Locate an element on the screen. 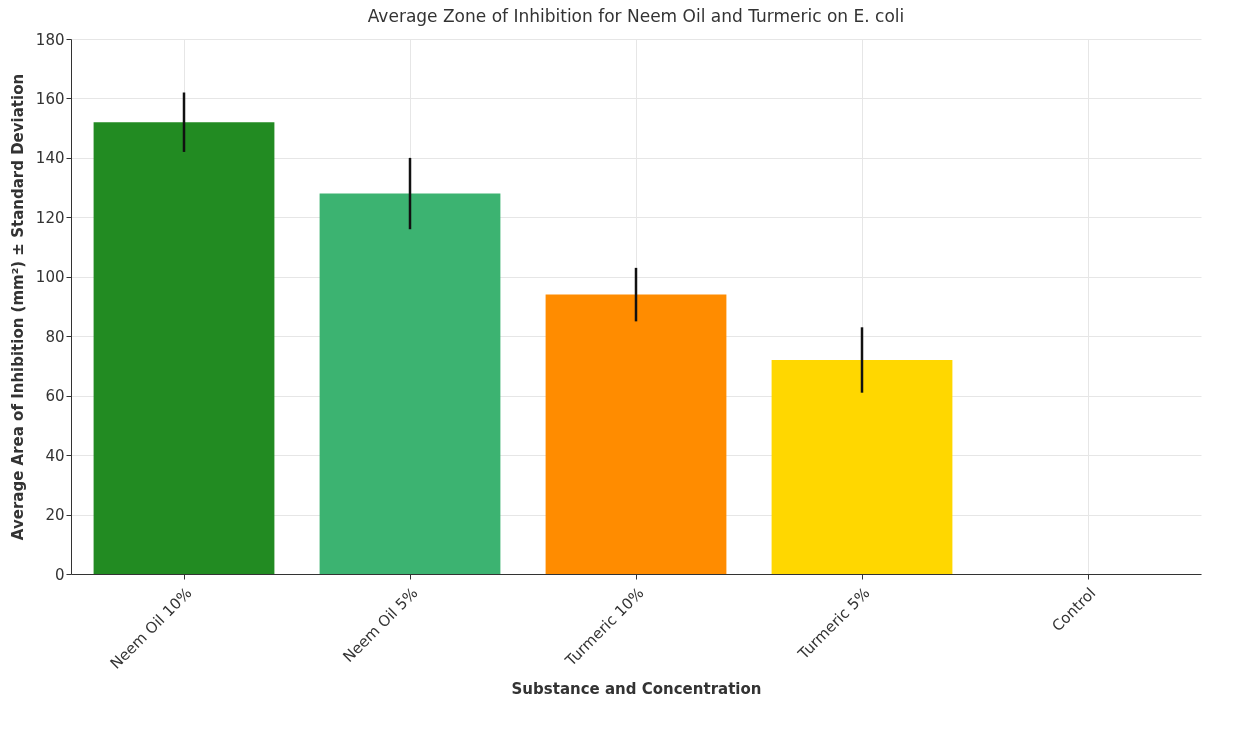 This screenshot has width=1239, height=732. x-axis-title: Substance and Concentration is located at coordinates (636, 688).